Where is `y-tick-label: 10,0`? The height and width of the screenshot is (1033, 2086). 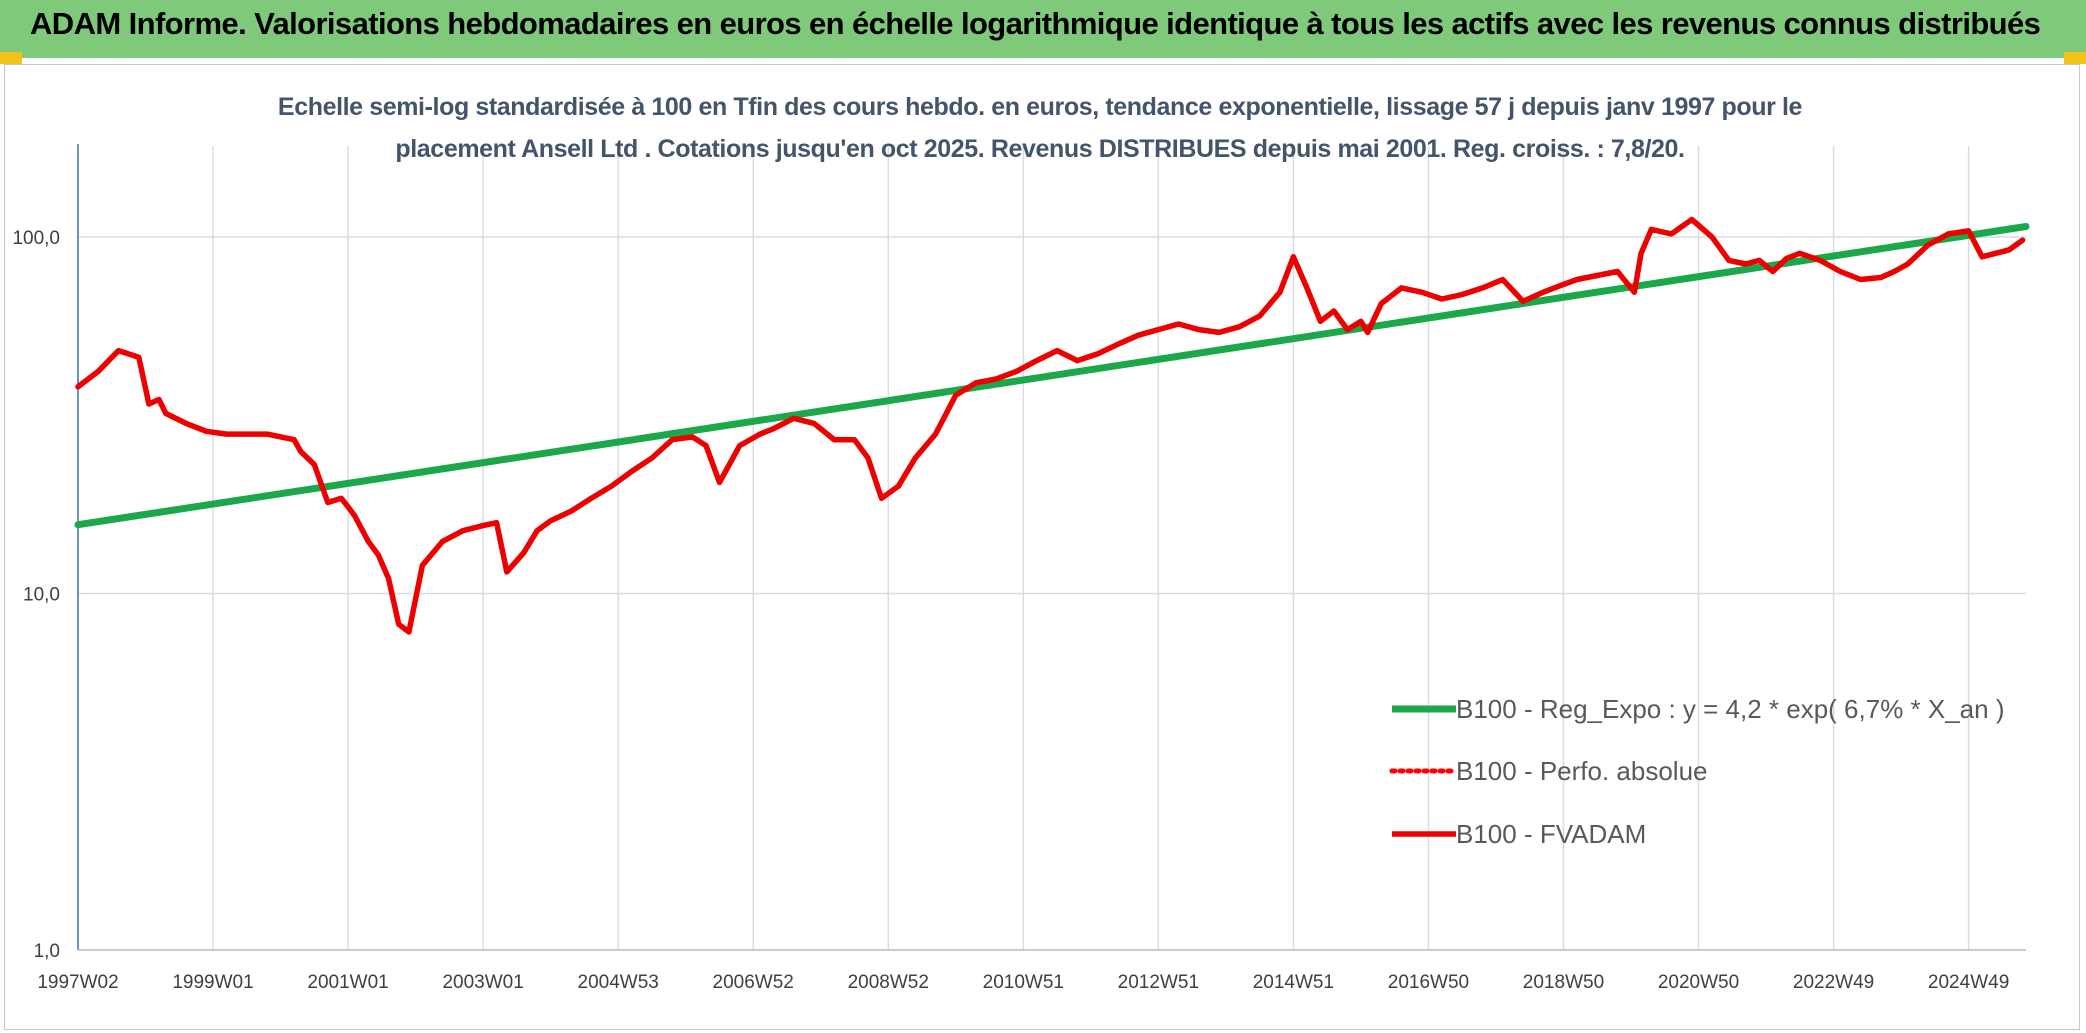 y-tick-label: 10,0 is located at coordinates (41, 595).